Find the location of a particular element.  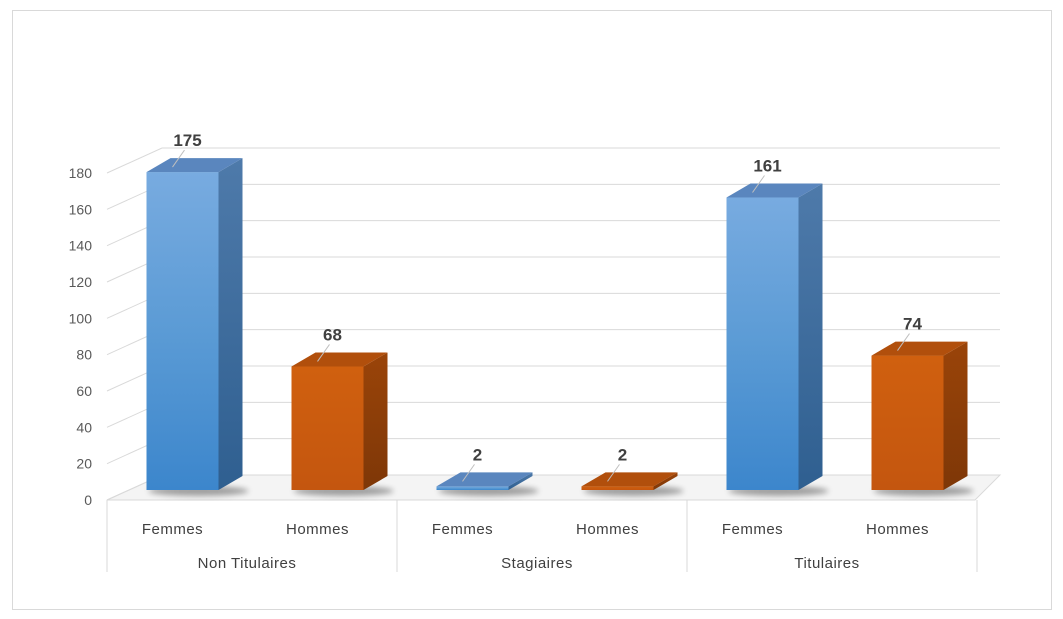

y-tick-label: 80 is located at coordinates (84, 355).